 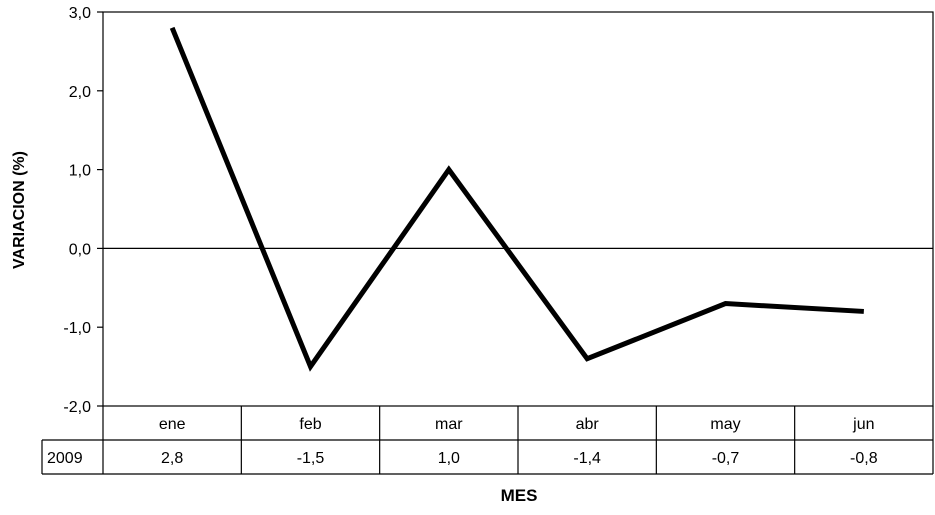 What do you see at coordinates (311, 458) in the screenshot?
I see `data-value-label: -1,5` at bounding box center [311, 458].